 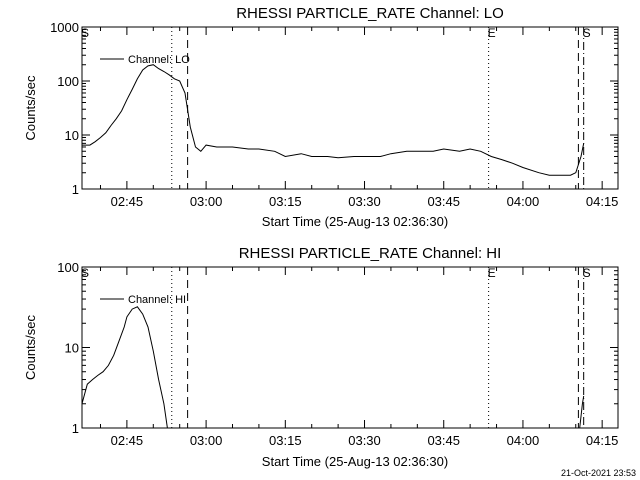 I want to click on chart-title: RHESSI PARTICLE_RATE Channel: LO, so click(x=370, y=13).